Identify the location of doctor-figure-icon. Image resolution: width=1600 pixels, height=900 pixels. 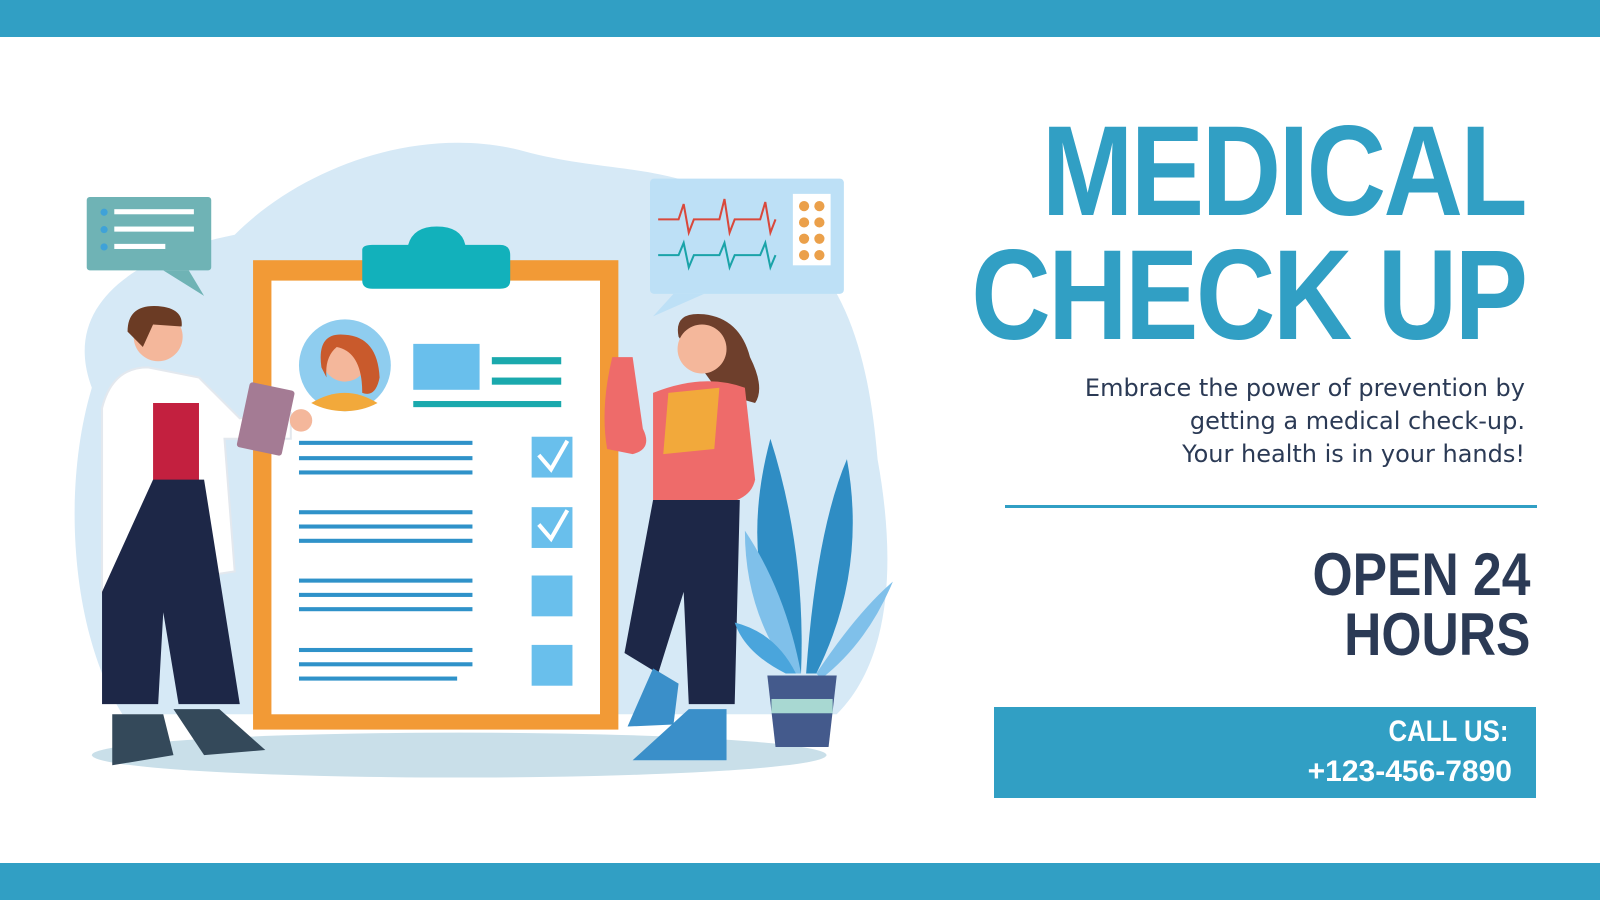
(207, 535).